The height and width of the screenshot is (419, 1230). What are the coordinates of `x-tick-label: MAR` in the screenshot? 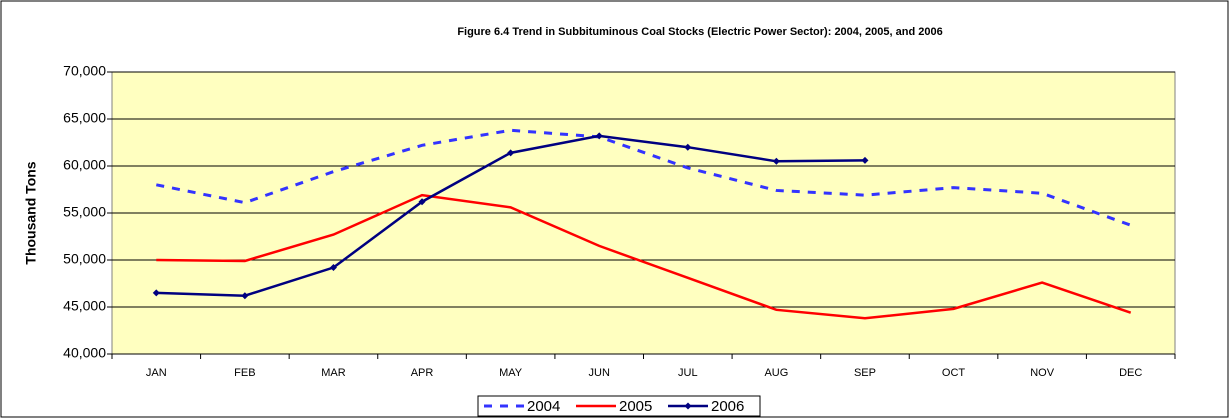 It's located at (333, 373).